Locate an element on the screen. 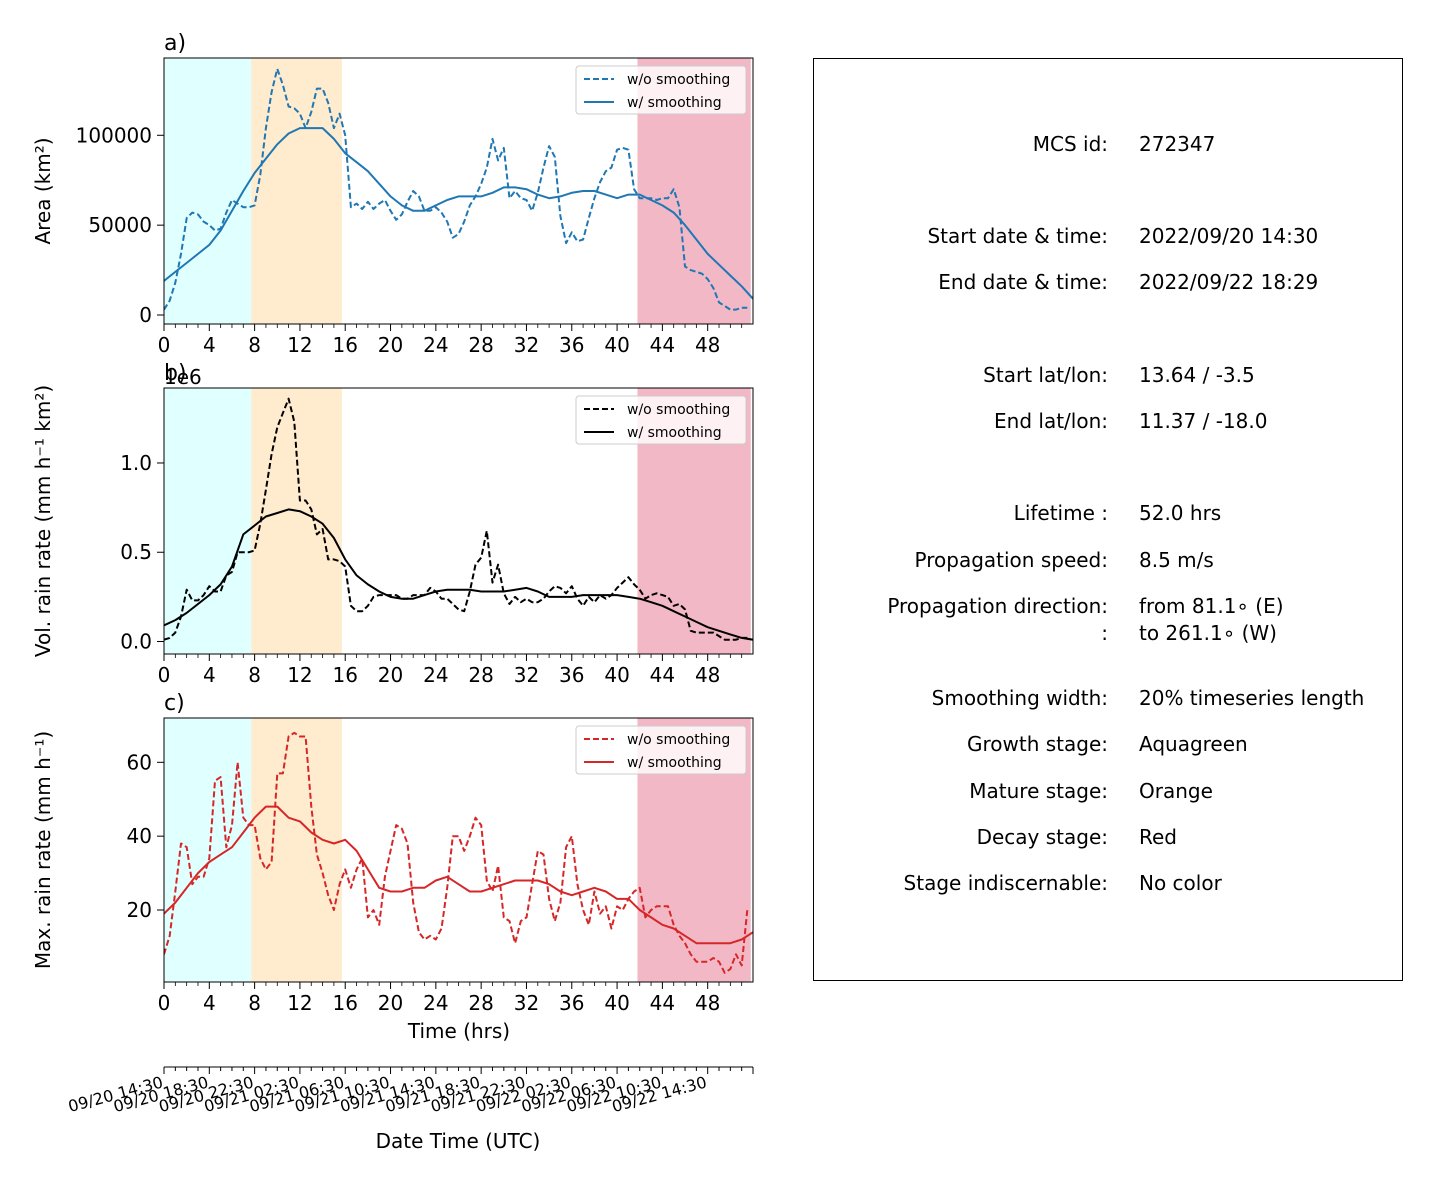  info-row: Propagation speed: 8.5 m/s is located at coordinates (1109, 561).